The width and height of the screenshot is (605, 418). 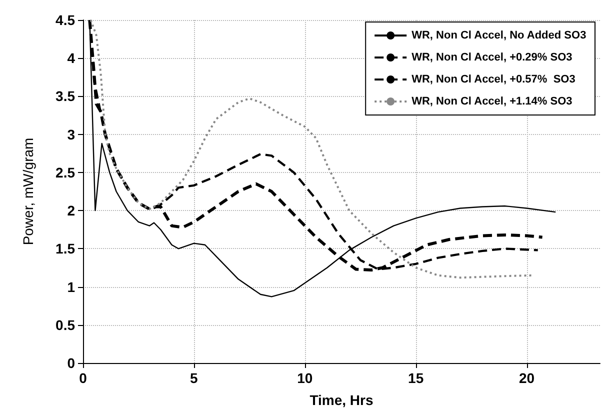 What do you see at coordinates (499, 36) in the screenshot?
I see `legend-label: WR, Non Cl Accel, No Added SO3` at bounding box center [499, 36].